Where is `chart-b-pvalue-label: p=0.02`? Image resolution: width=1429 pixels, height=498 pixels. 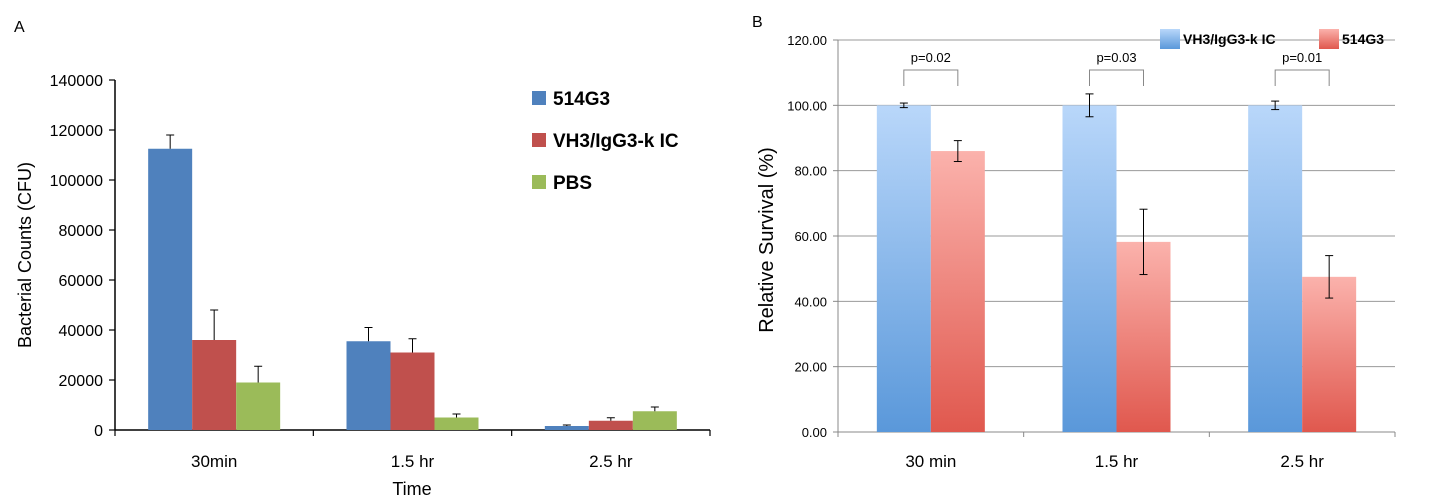 chart-b-pvalue-label: p=0.02 is located at coordinates (931, 57).